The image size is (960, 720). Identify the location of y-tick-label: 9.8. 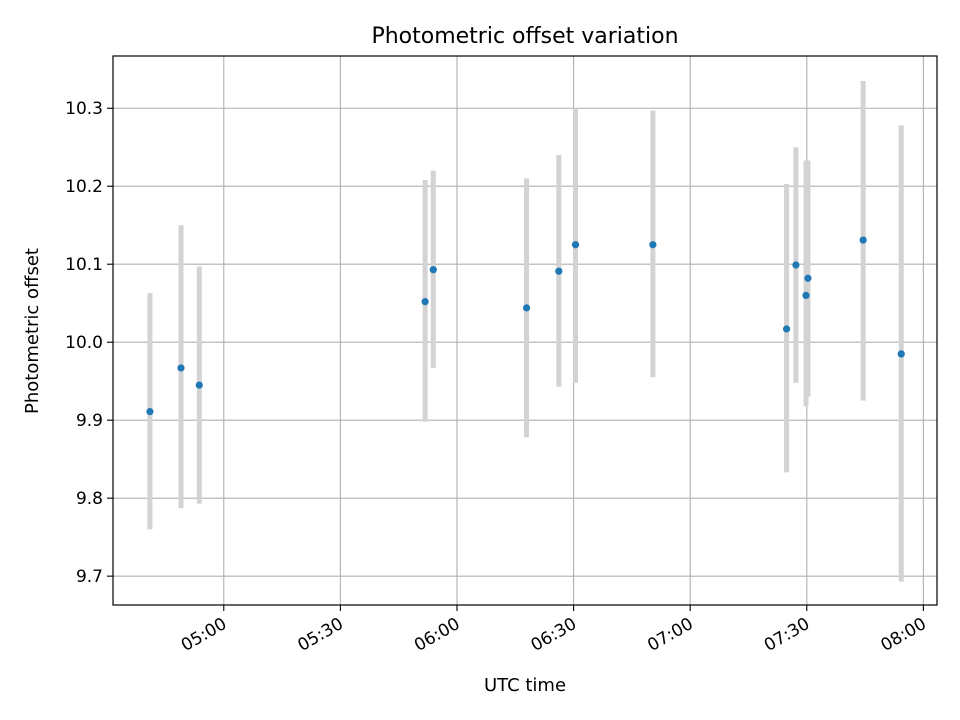
(89, 499).